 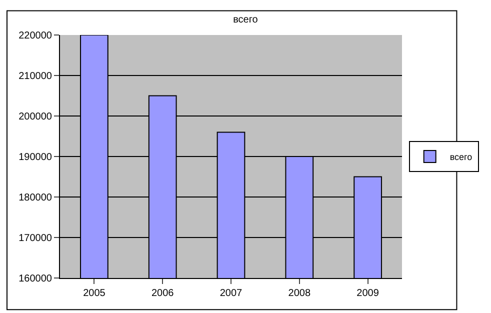 What do you see at coordinates (35, 238) in the screenshot?
I see `y-tick-label: 170000` at bounding box center [35, 238].